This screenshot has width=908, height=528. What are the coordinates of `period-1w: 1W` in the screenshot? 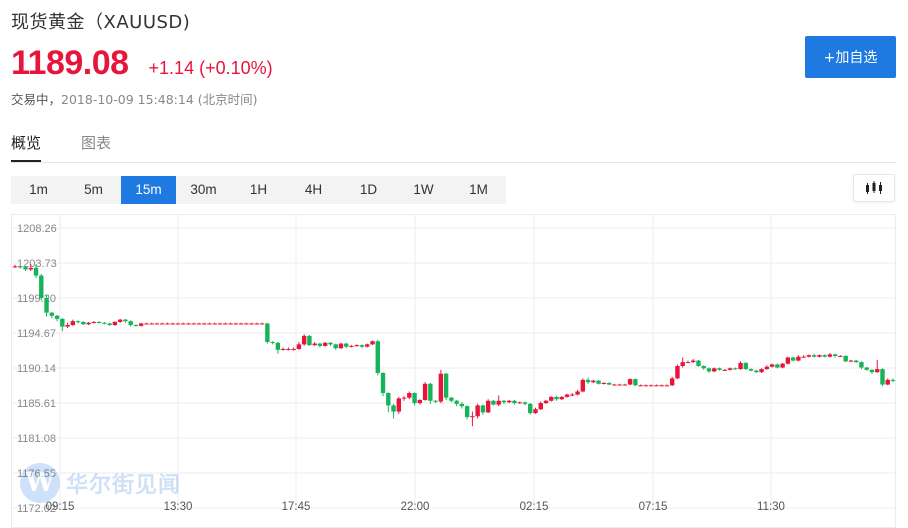 It's located at (423, 189).